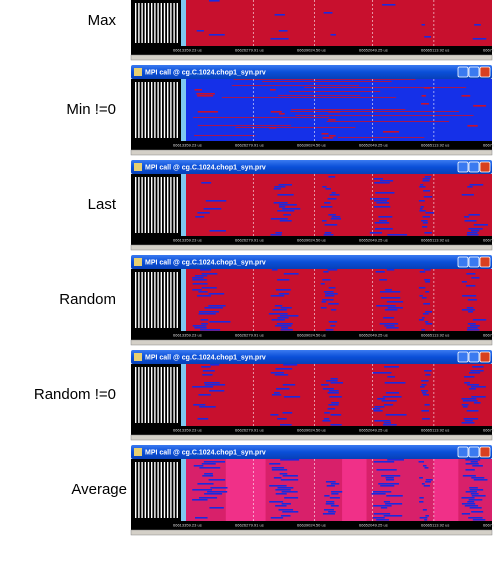 The image size is (494, 562). Describe the element at coordinates (183, 110) in the screenshot. I see `light-strip` at that location.